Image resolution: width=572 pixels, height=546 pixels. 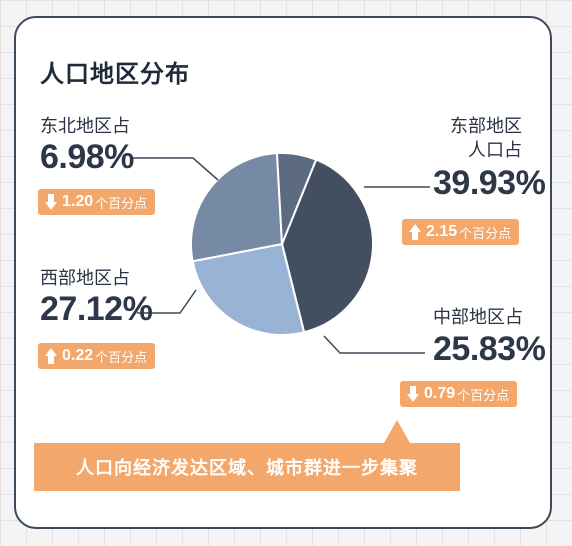 I want to click on west-change-badge: 0.22 个百分点, so click(x=97, y=356).